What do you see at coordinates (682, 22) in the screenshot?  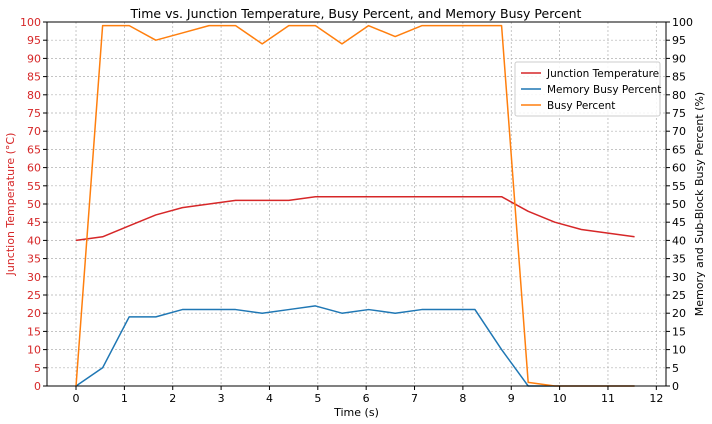 I see `y-right-tick-label: 100` at bounding box center [682, 22].